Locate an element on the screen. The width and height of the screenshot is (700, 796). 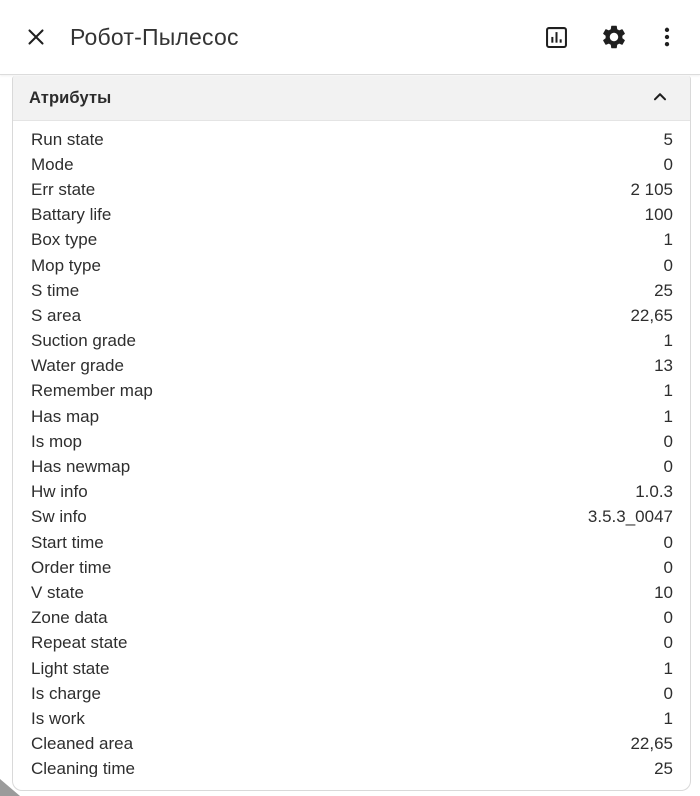
attribute-row: Has newmap 0 is located at coordinates (351, 466).